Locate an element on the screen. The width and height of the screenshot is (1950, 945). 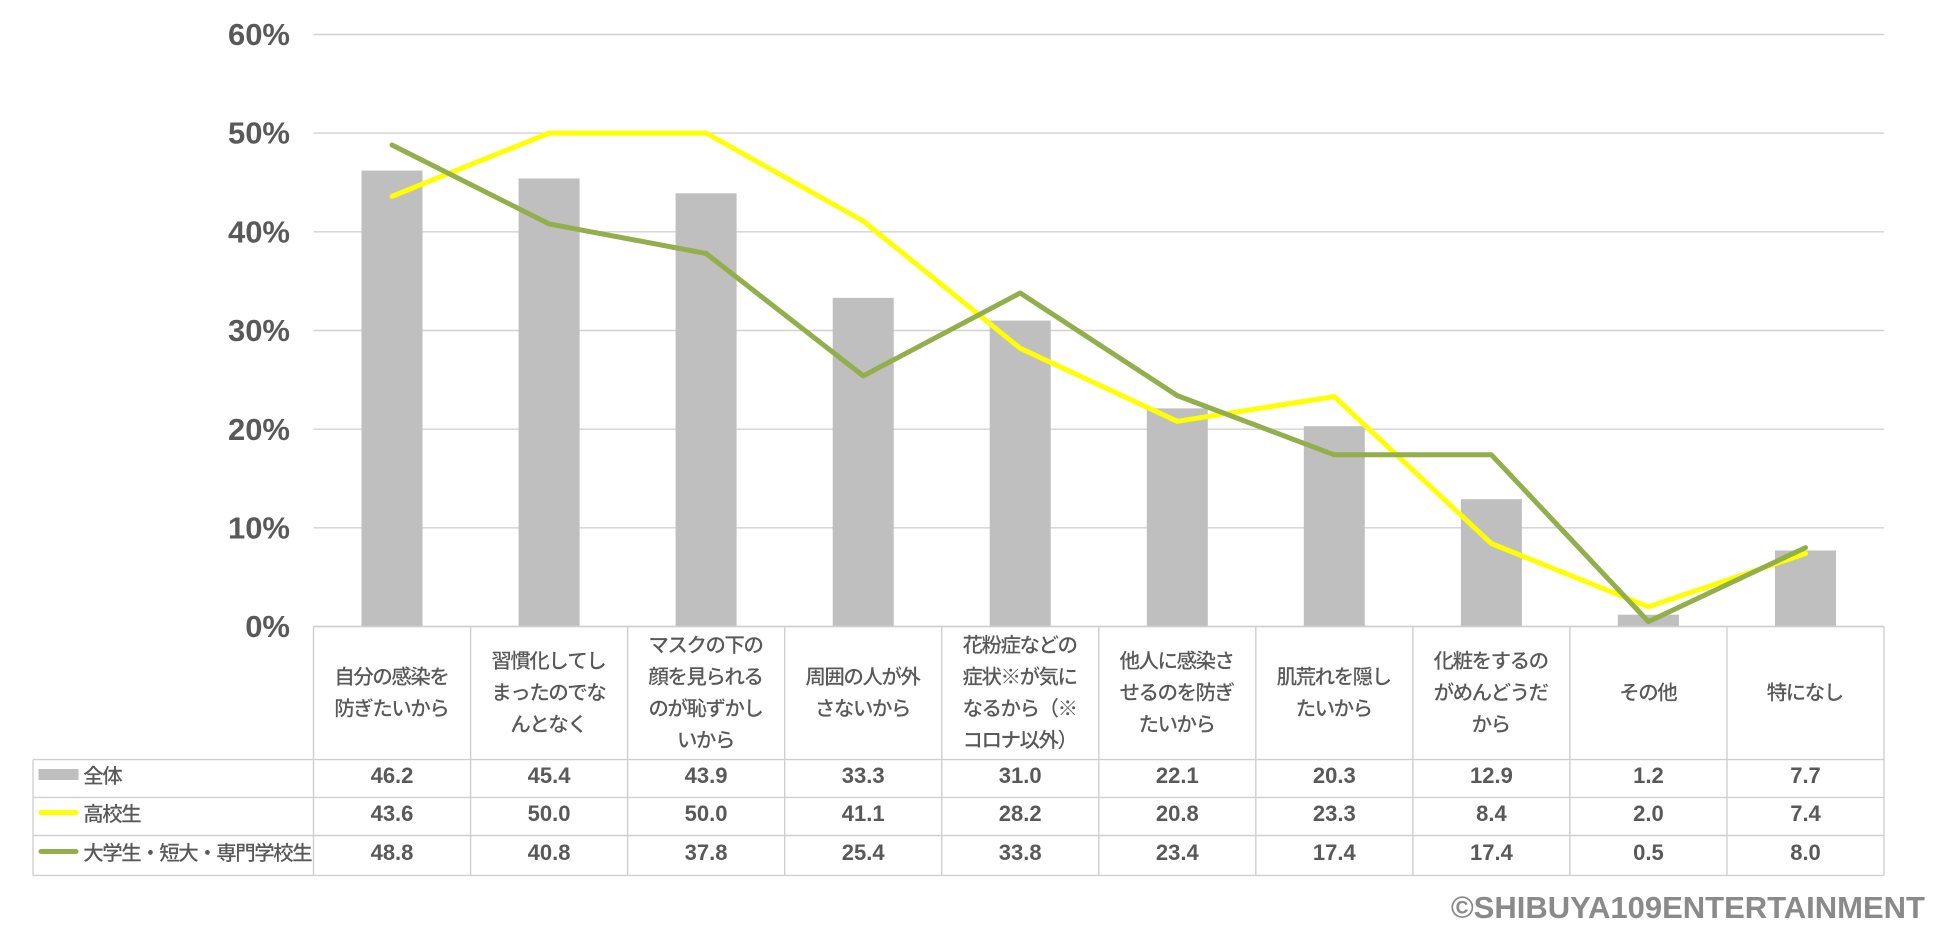
svg-text: 20% is located at coordinates (259, 429).